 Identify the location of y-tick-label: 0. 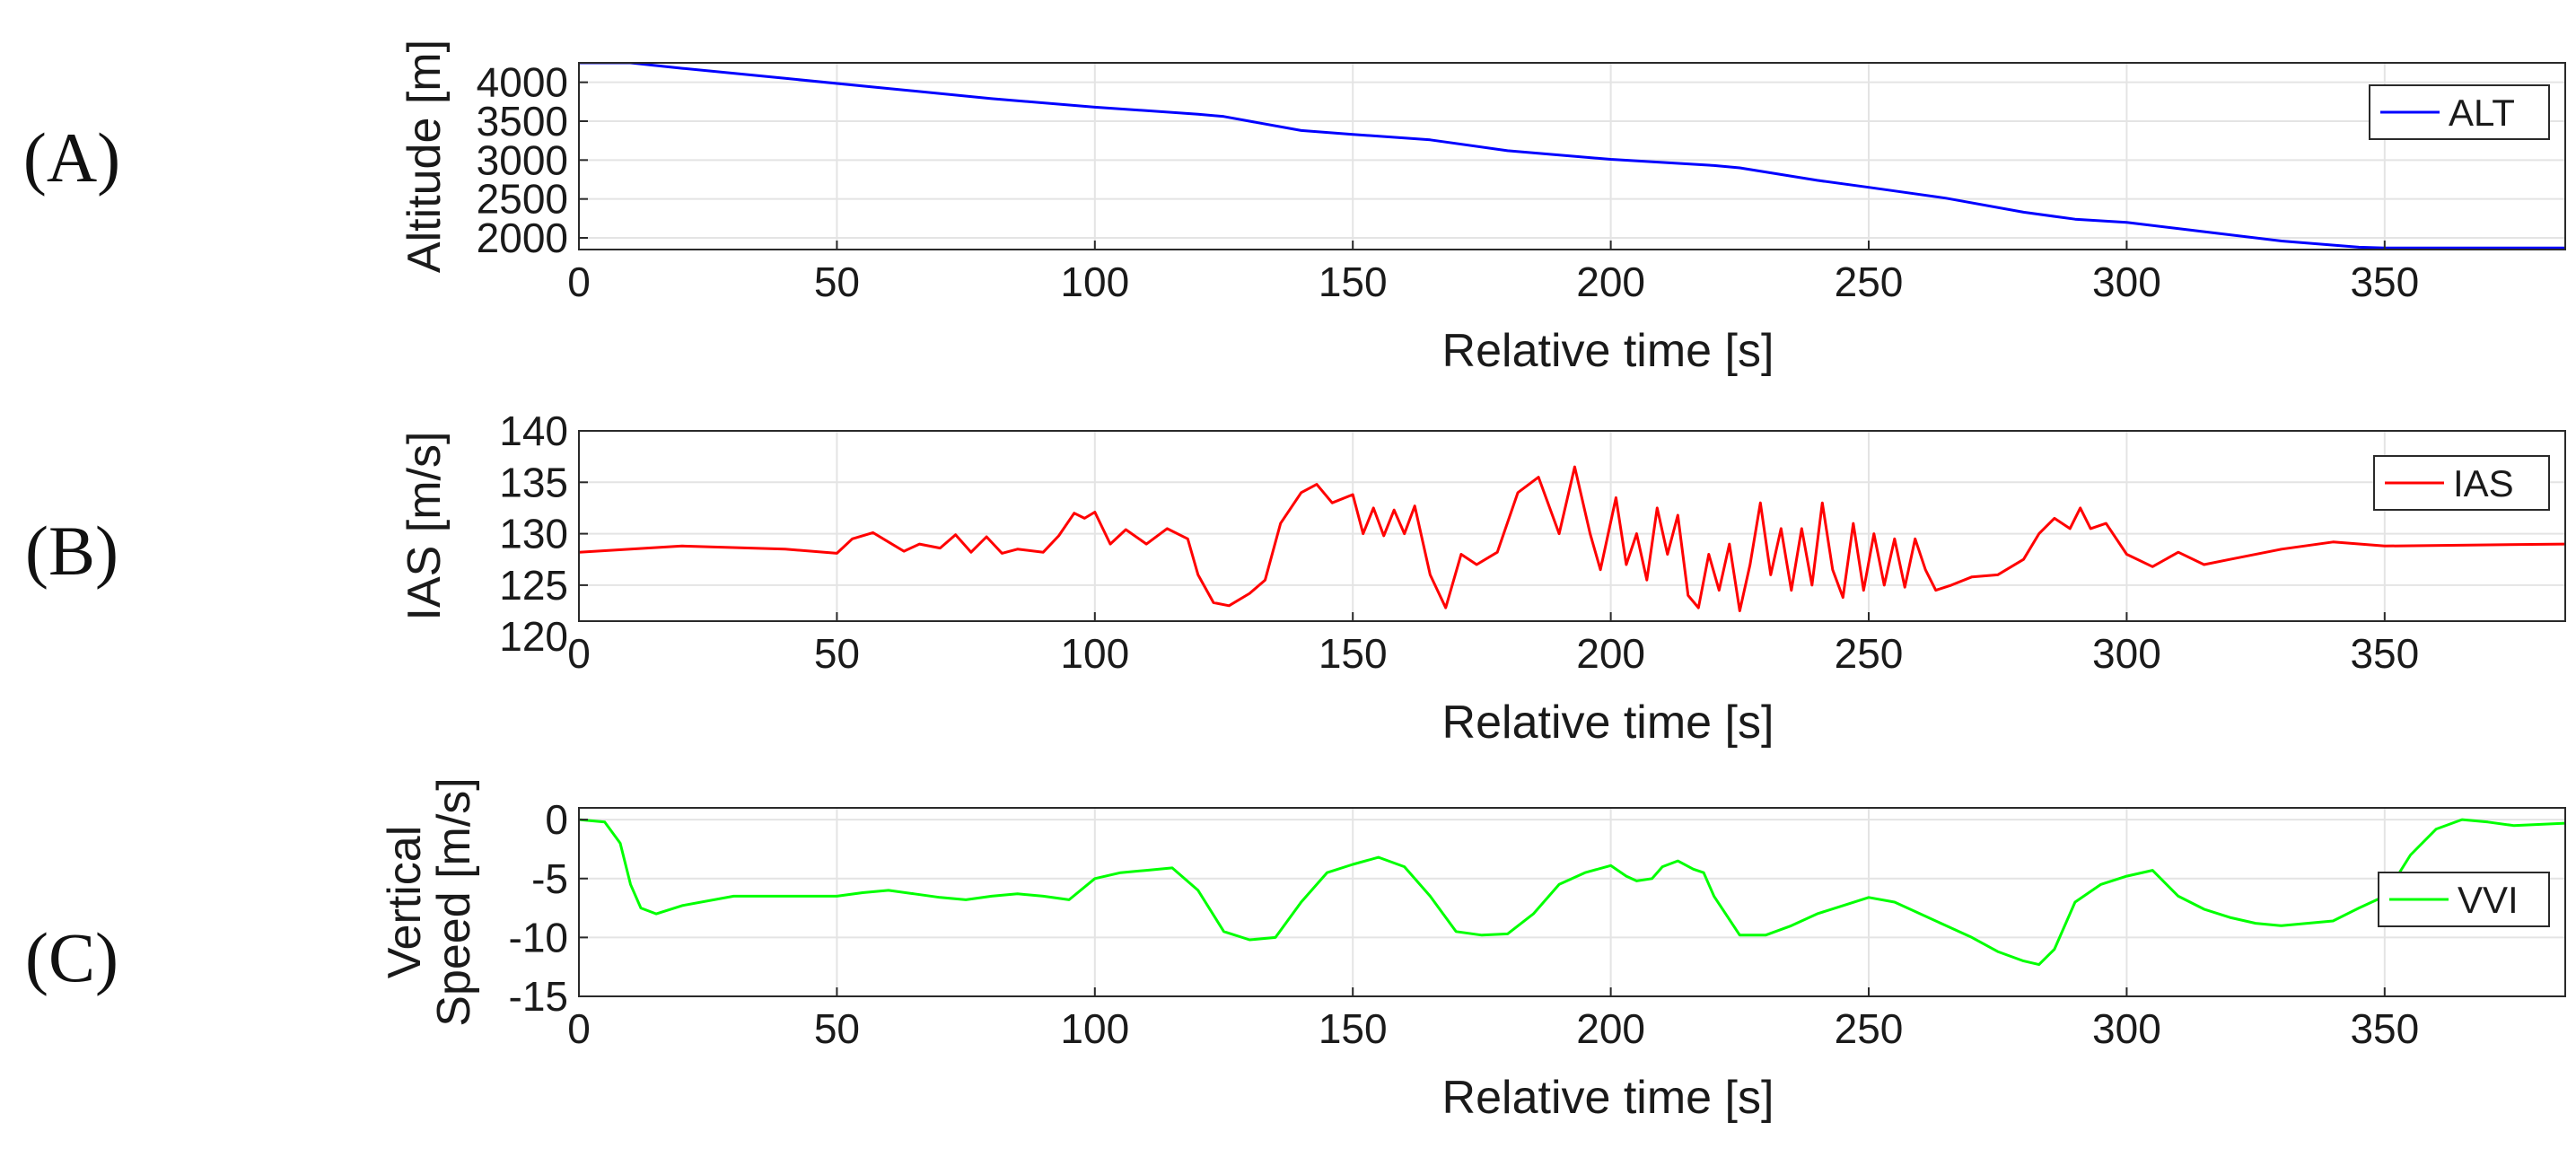
(556, 820).